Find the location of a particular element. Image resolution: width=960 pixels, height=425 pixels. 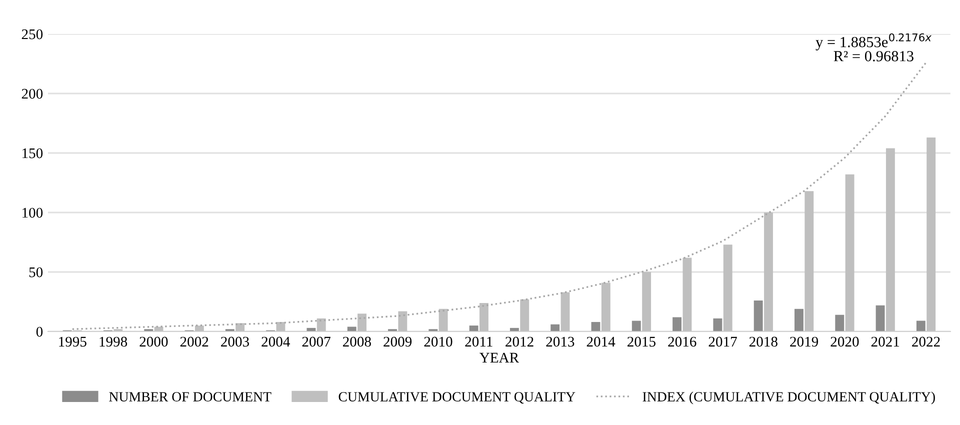

x-tick-label: 1998 is located at coordinates (114, 341).